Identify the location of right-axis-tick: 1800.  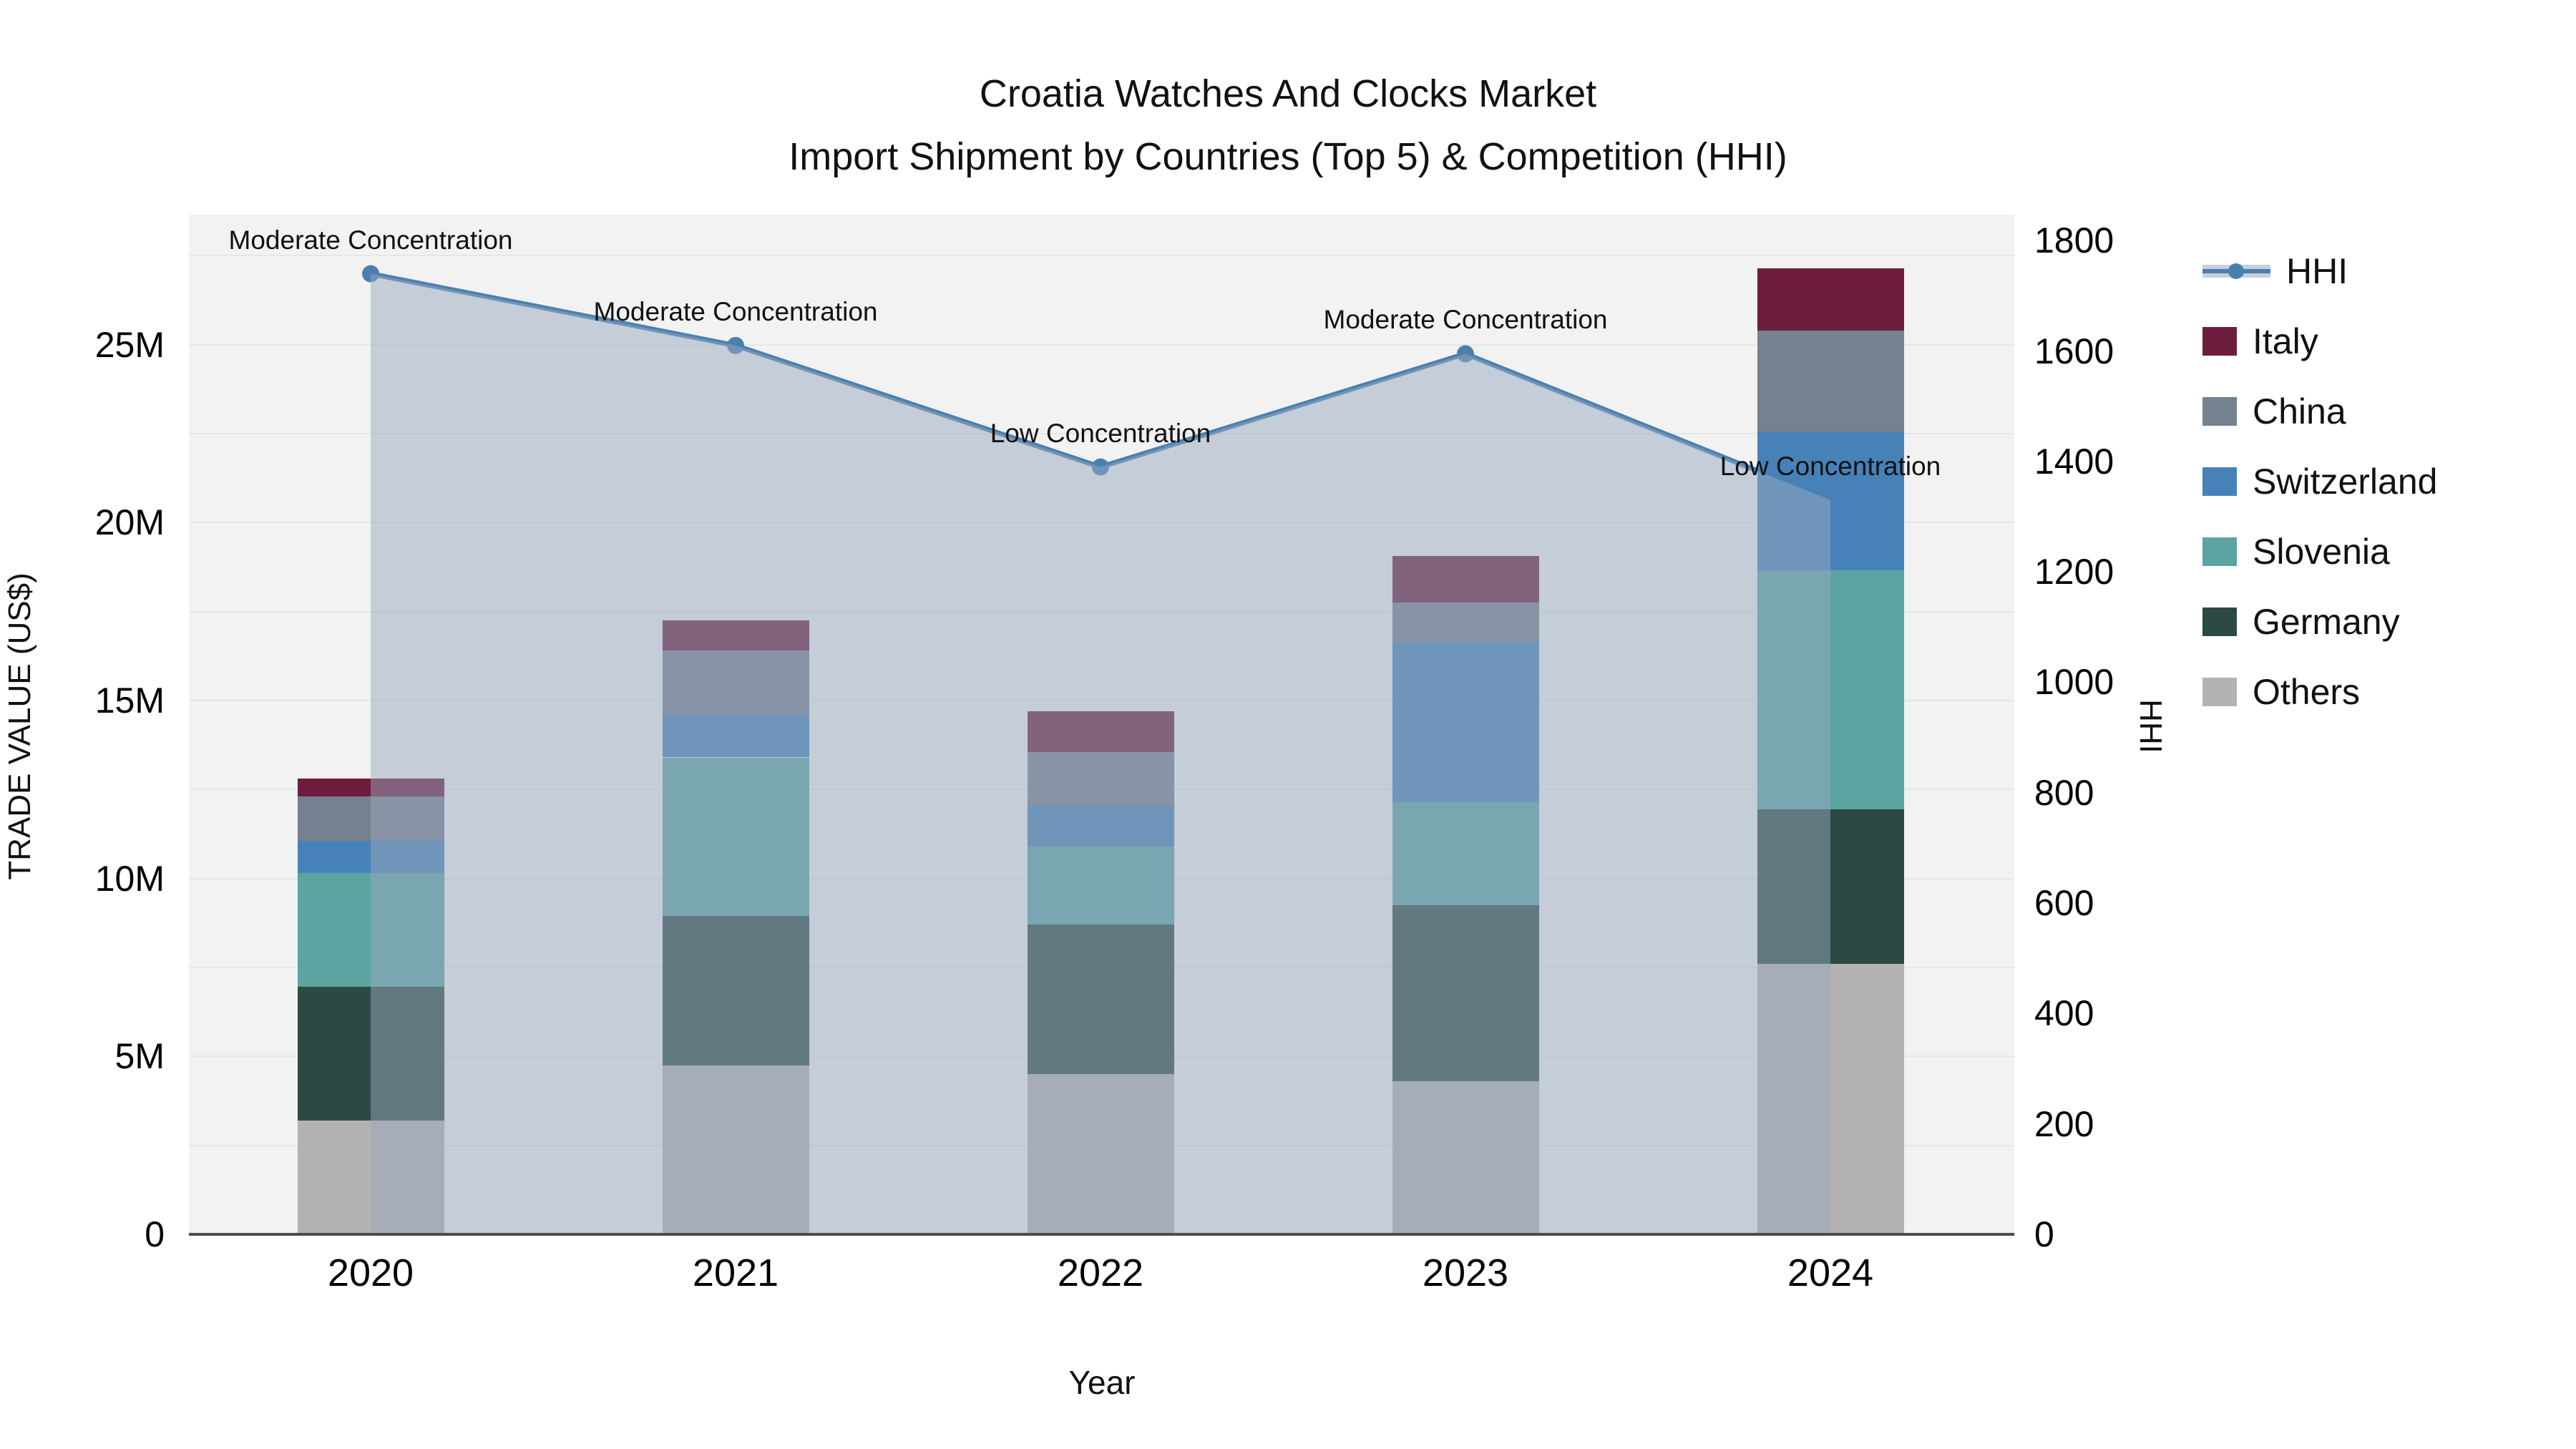
(2074, 240).